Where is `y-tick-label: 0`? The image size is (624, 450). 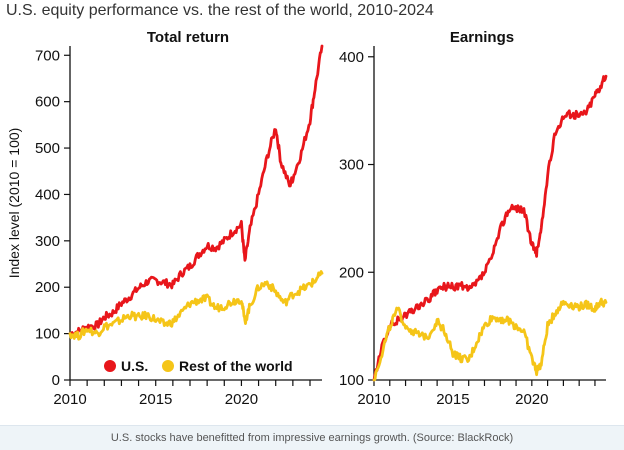 y-tick-label: 0 is located at coordinates (56, 380).